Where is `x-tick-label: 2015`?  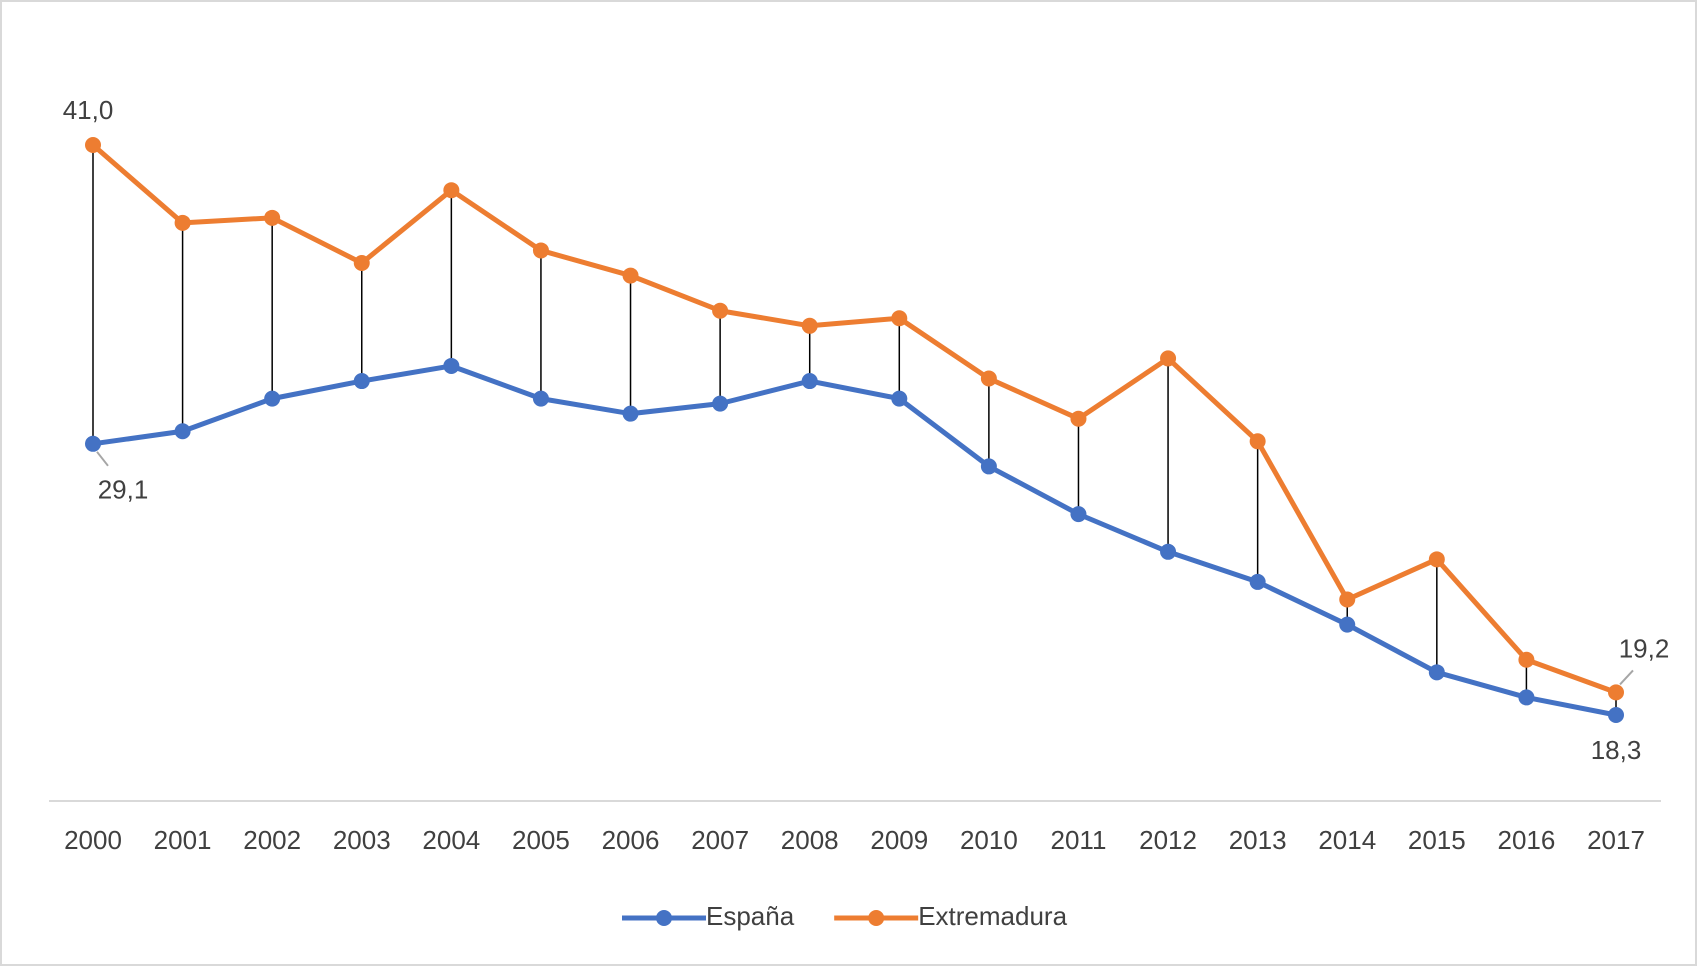 x-tick-label: 2015 is located at coordinates (1437, 840).